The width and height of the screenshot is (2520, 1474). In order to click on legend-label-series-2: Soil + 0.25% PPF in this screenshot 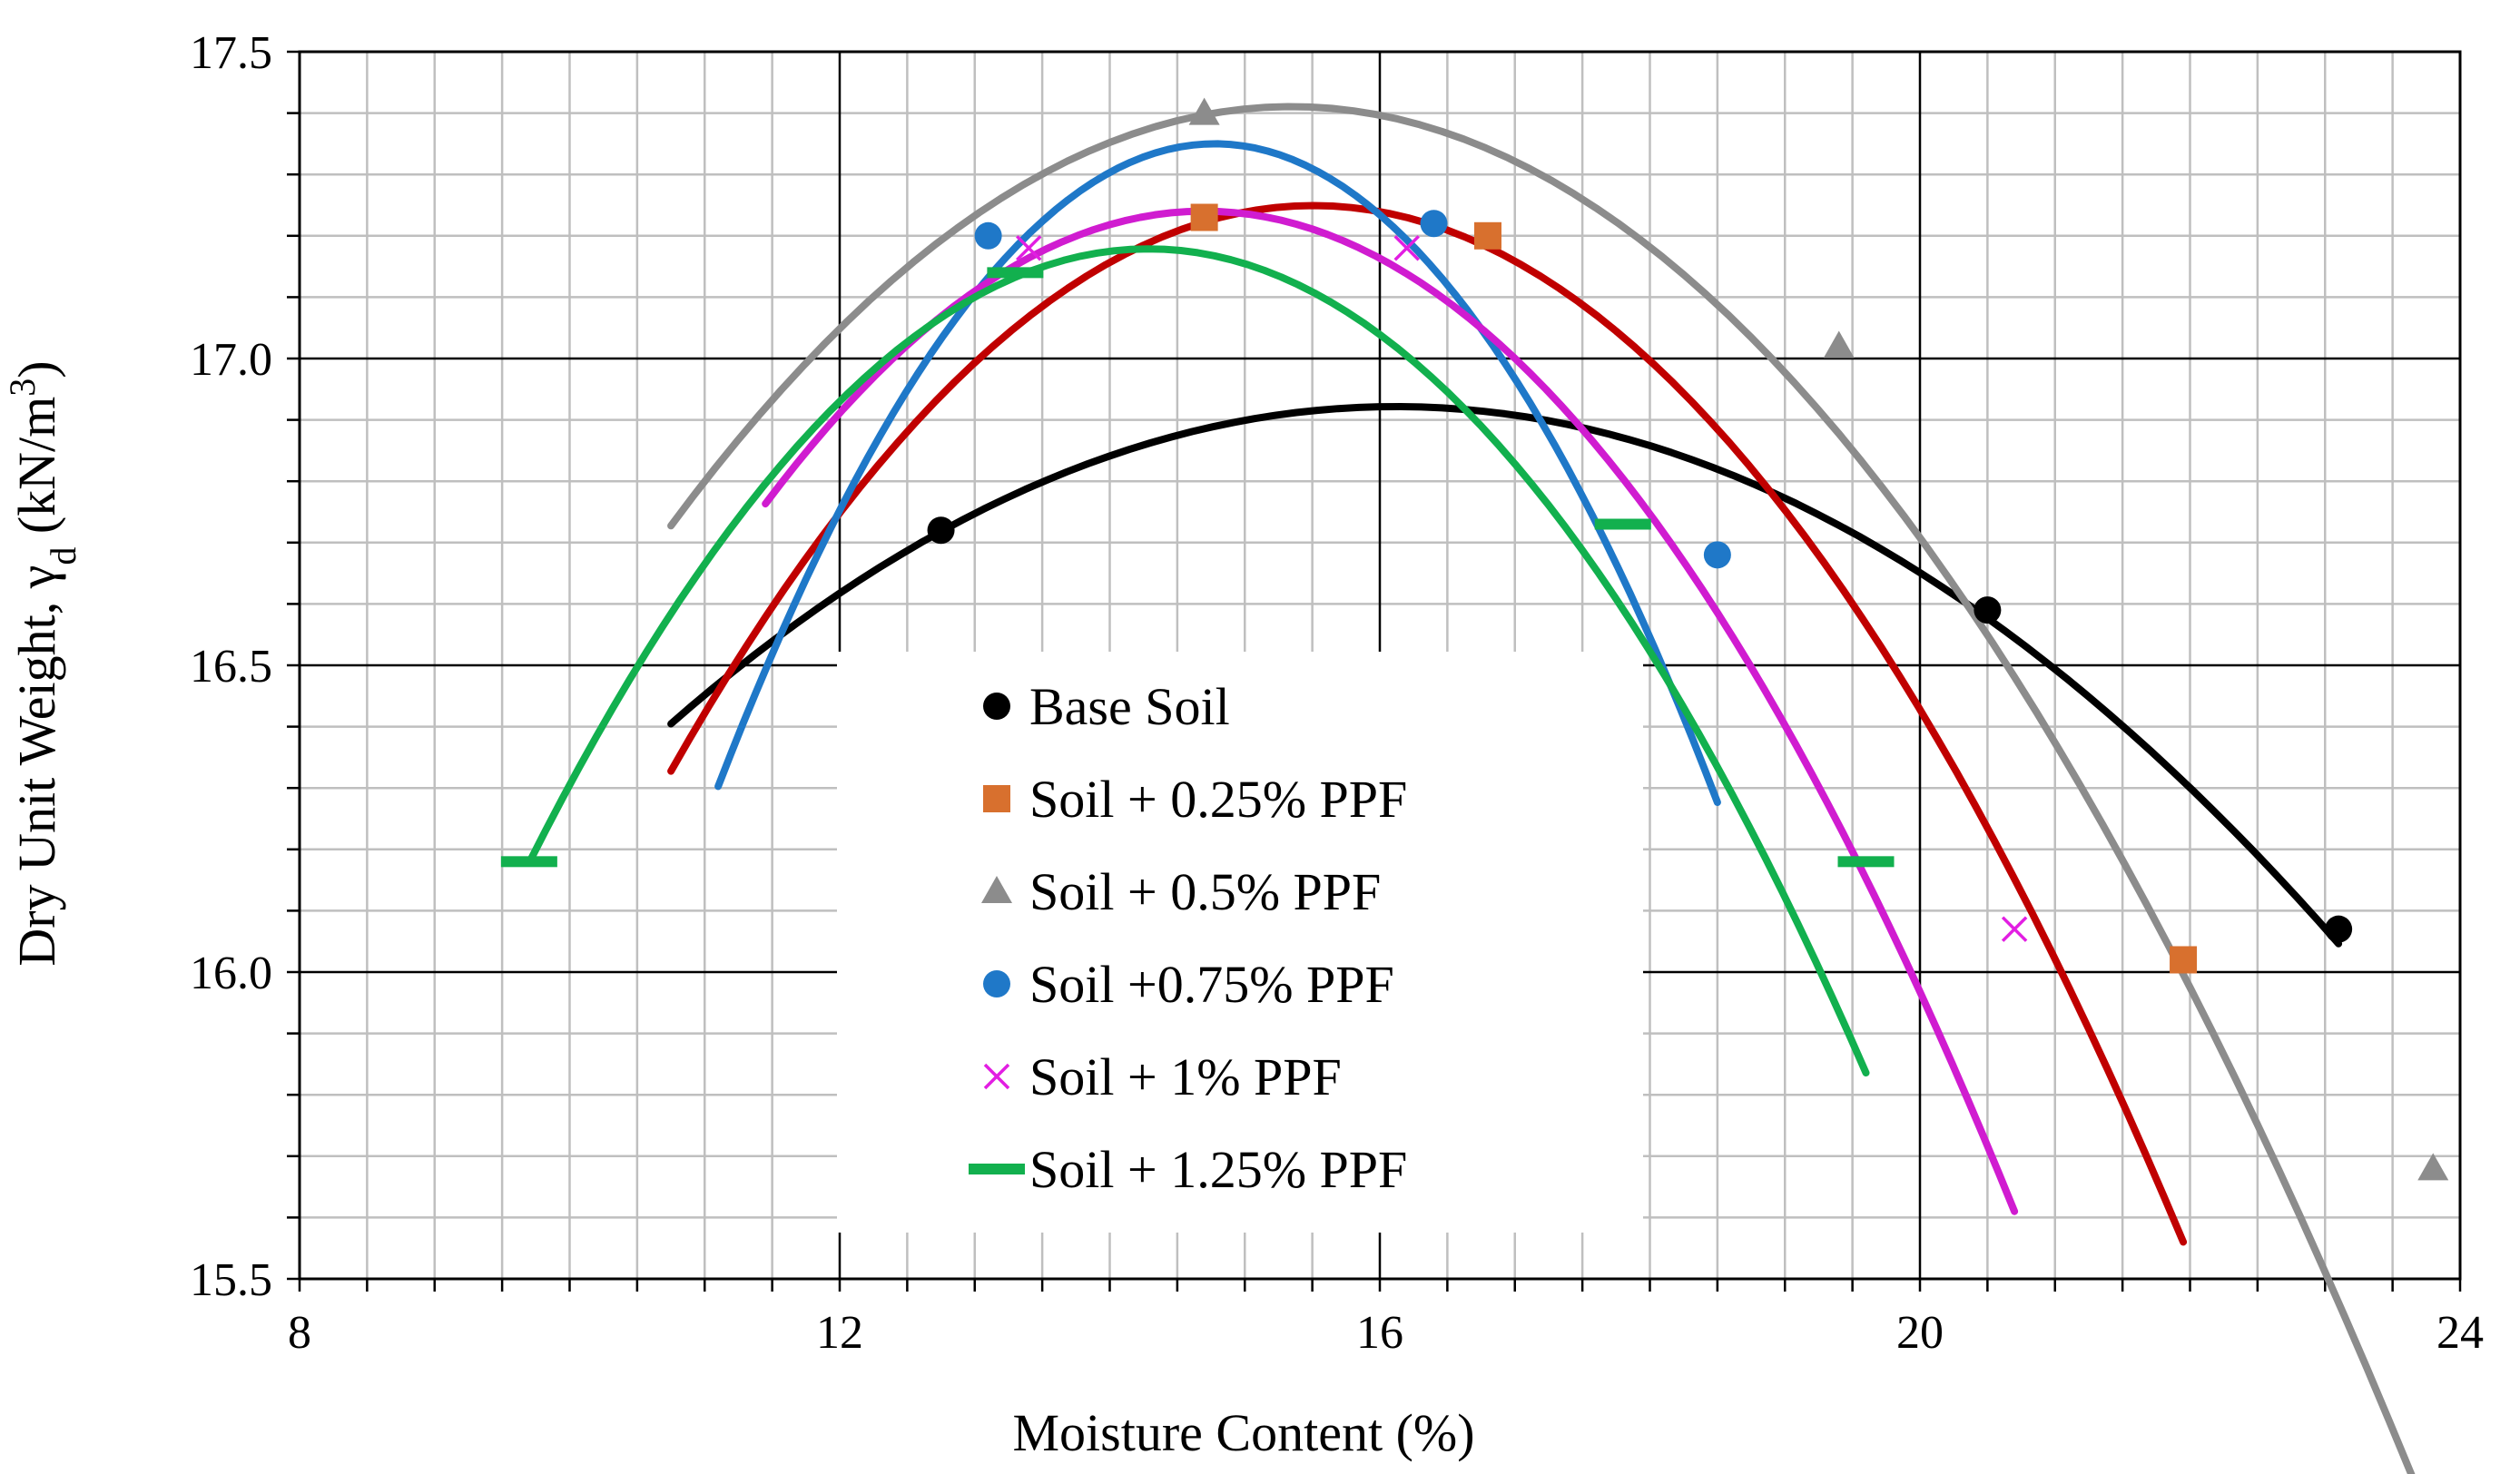, I will do `click(1218, 799)`.